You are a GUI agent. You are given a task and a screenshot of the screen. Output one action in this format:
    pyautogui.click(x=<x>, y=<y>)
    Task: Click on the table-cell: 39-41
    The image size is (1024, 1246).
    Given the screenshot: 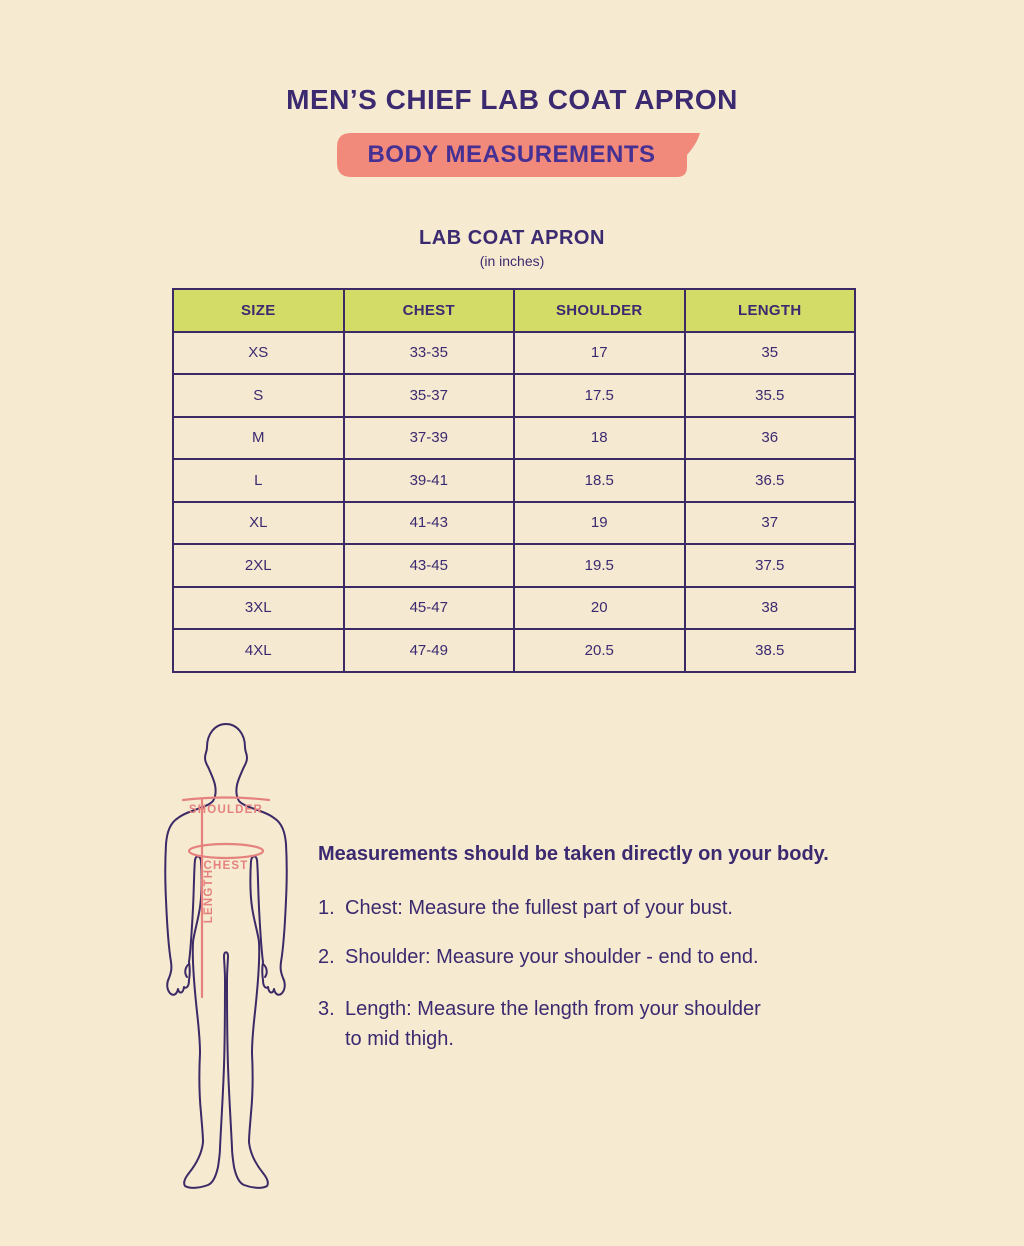 What is the action you would take?
    pyautogui.click(x=428, y=480)
    